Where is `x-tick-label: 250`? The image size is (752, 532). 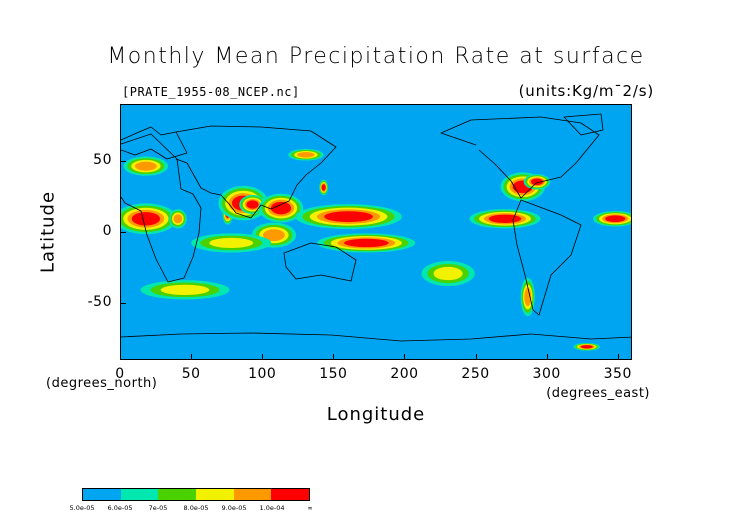 x-tick-label: 250 is located at coordinates (475, 374).